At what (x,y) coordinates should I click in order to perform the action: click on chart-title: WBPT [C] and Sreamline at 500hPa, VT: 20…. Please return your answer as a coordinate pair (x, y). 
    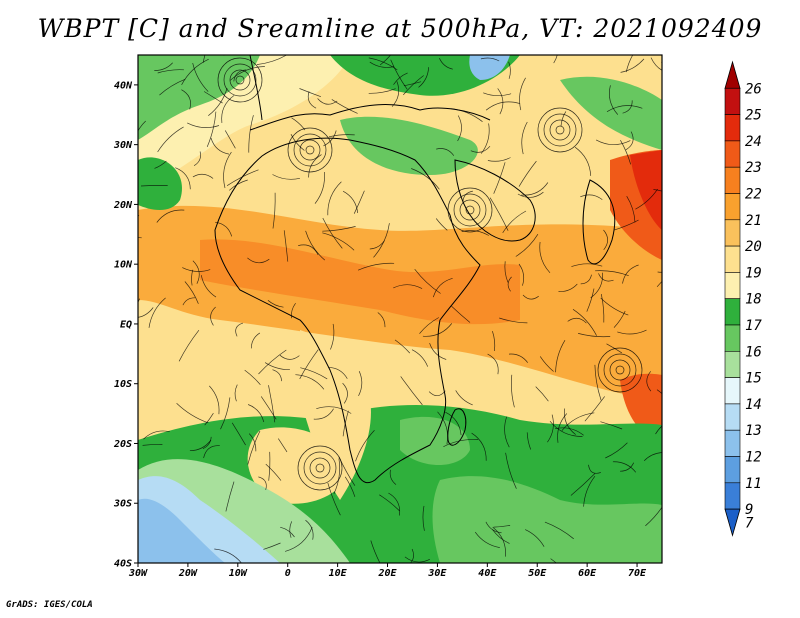
    Looking at the image, I should click on (400, 28).